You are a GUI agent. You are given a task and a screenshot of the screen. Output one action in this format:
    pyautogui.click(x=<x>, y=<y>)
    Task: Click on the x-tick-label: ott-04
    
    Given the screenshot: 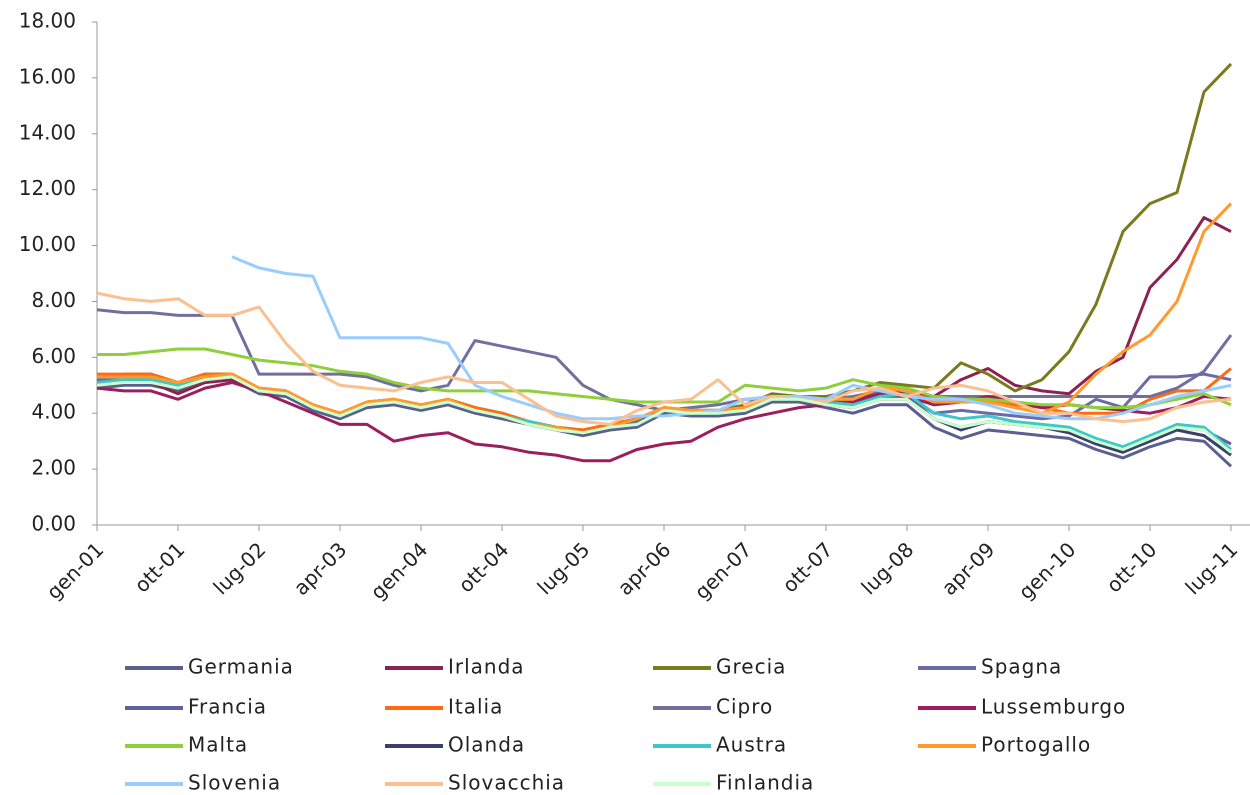 What is the action you would take?
    pyautogui.click(x=484, y=567)
    